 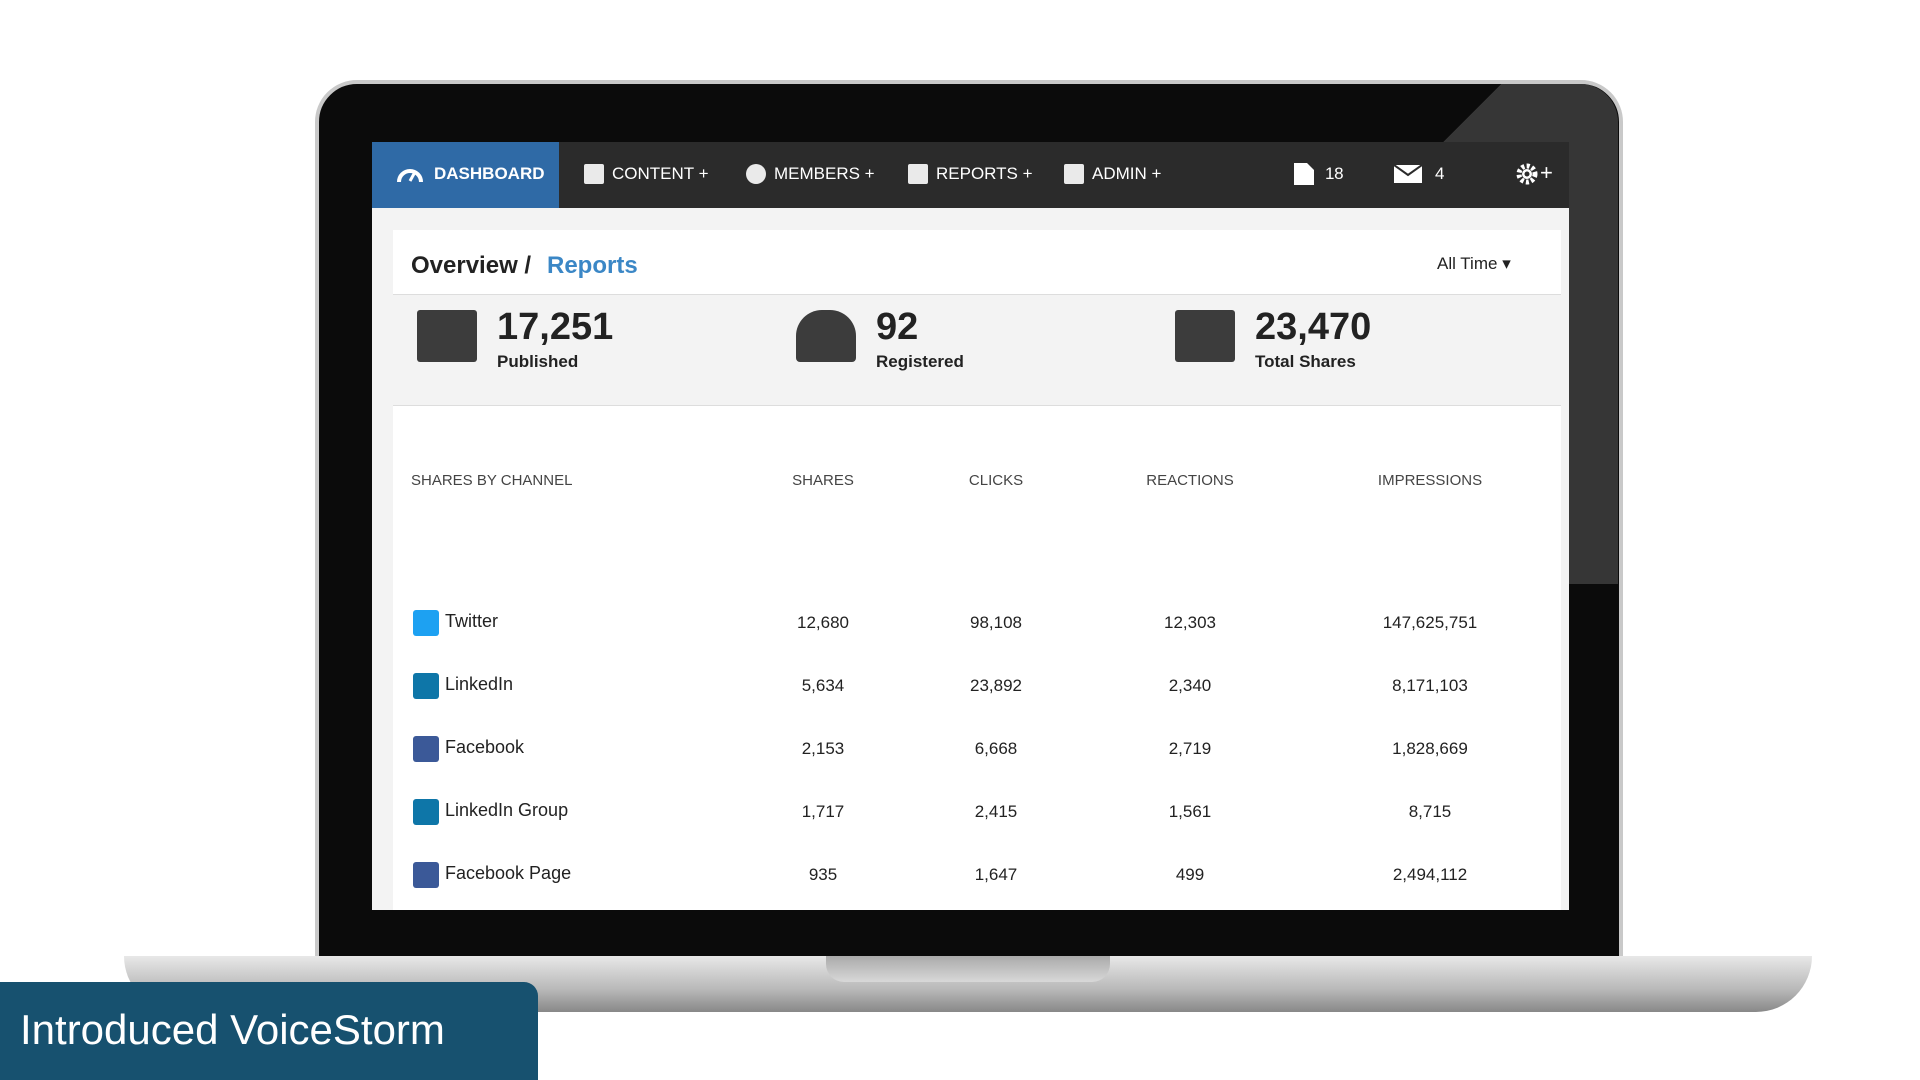 I want to click on cell: 12,680, so click(x=823, y=622).